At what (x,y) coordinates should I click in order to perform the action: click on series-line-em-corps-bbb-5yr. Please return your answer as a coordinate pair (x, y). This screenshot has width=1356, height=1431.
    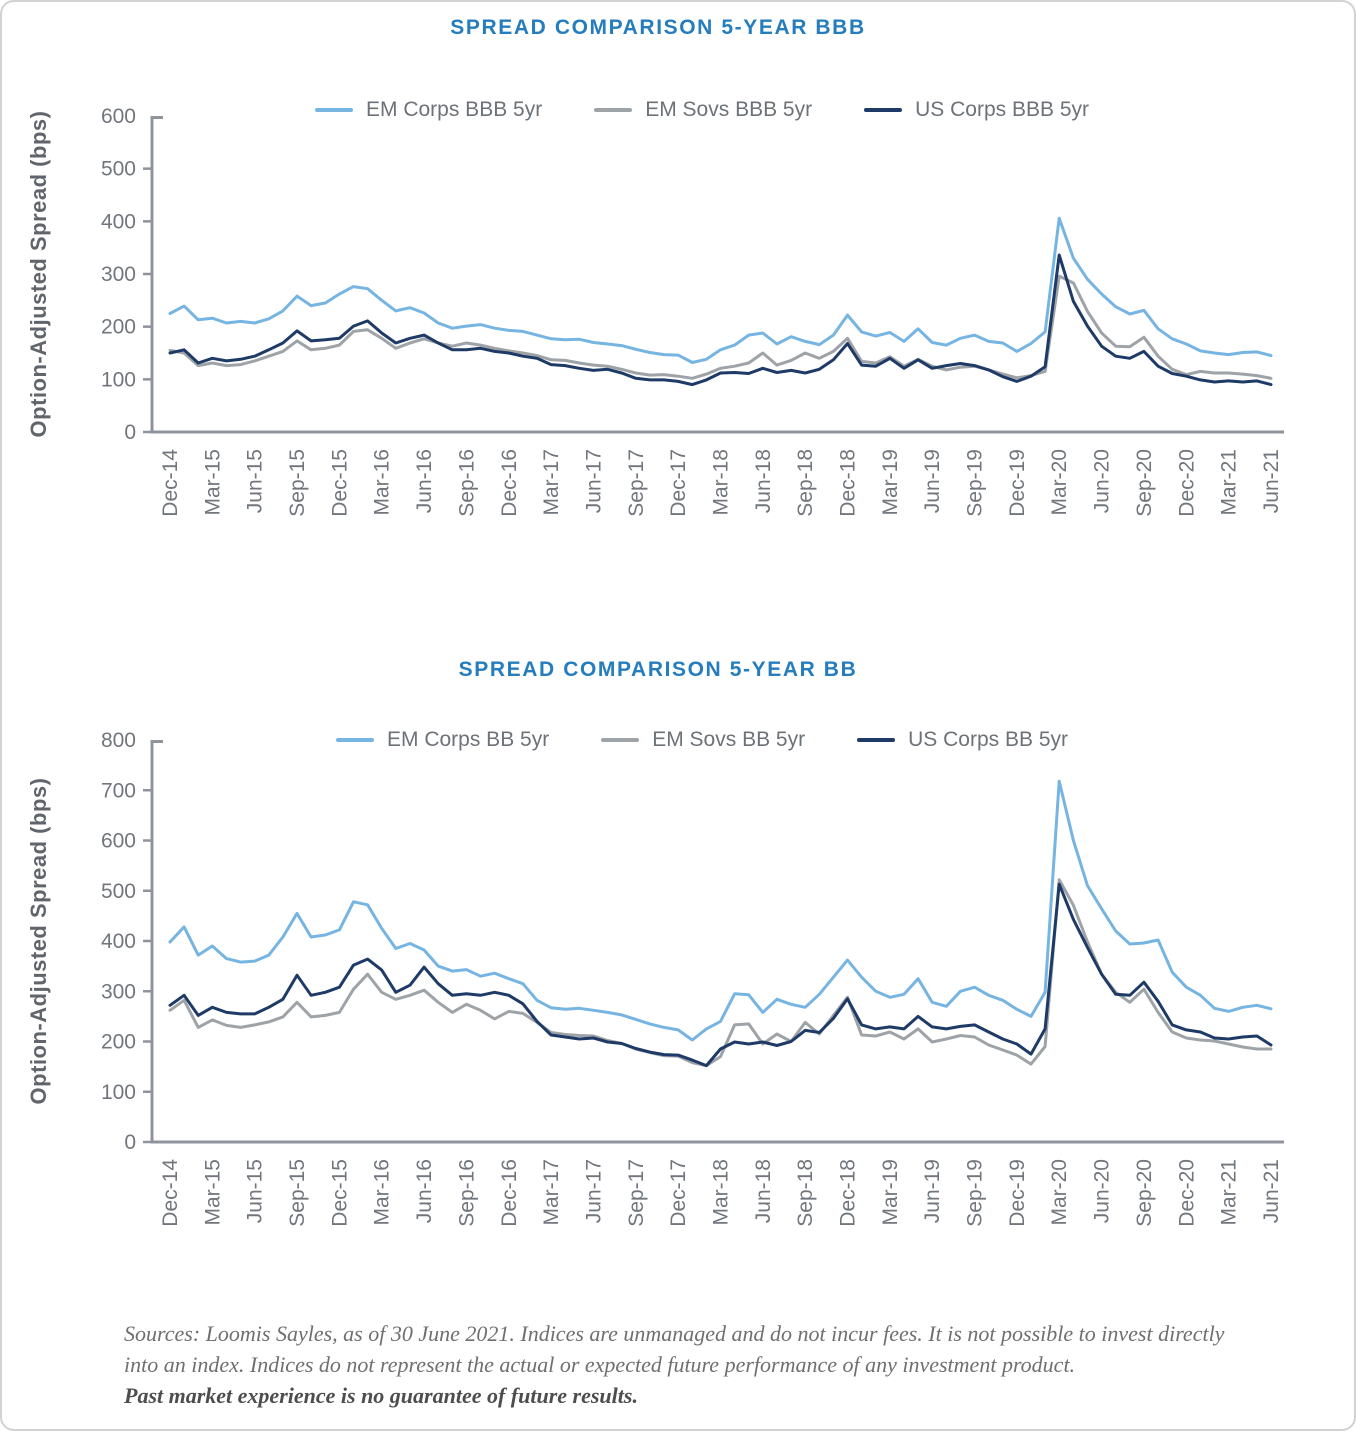
    Looking at the image, I should click on (720, 290).